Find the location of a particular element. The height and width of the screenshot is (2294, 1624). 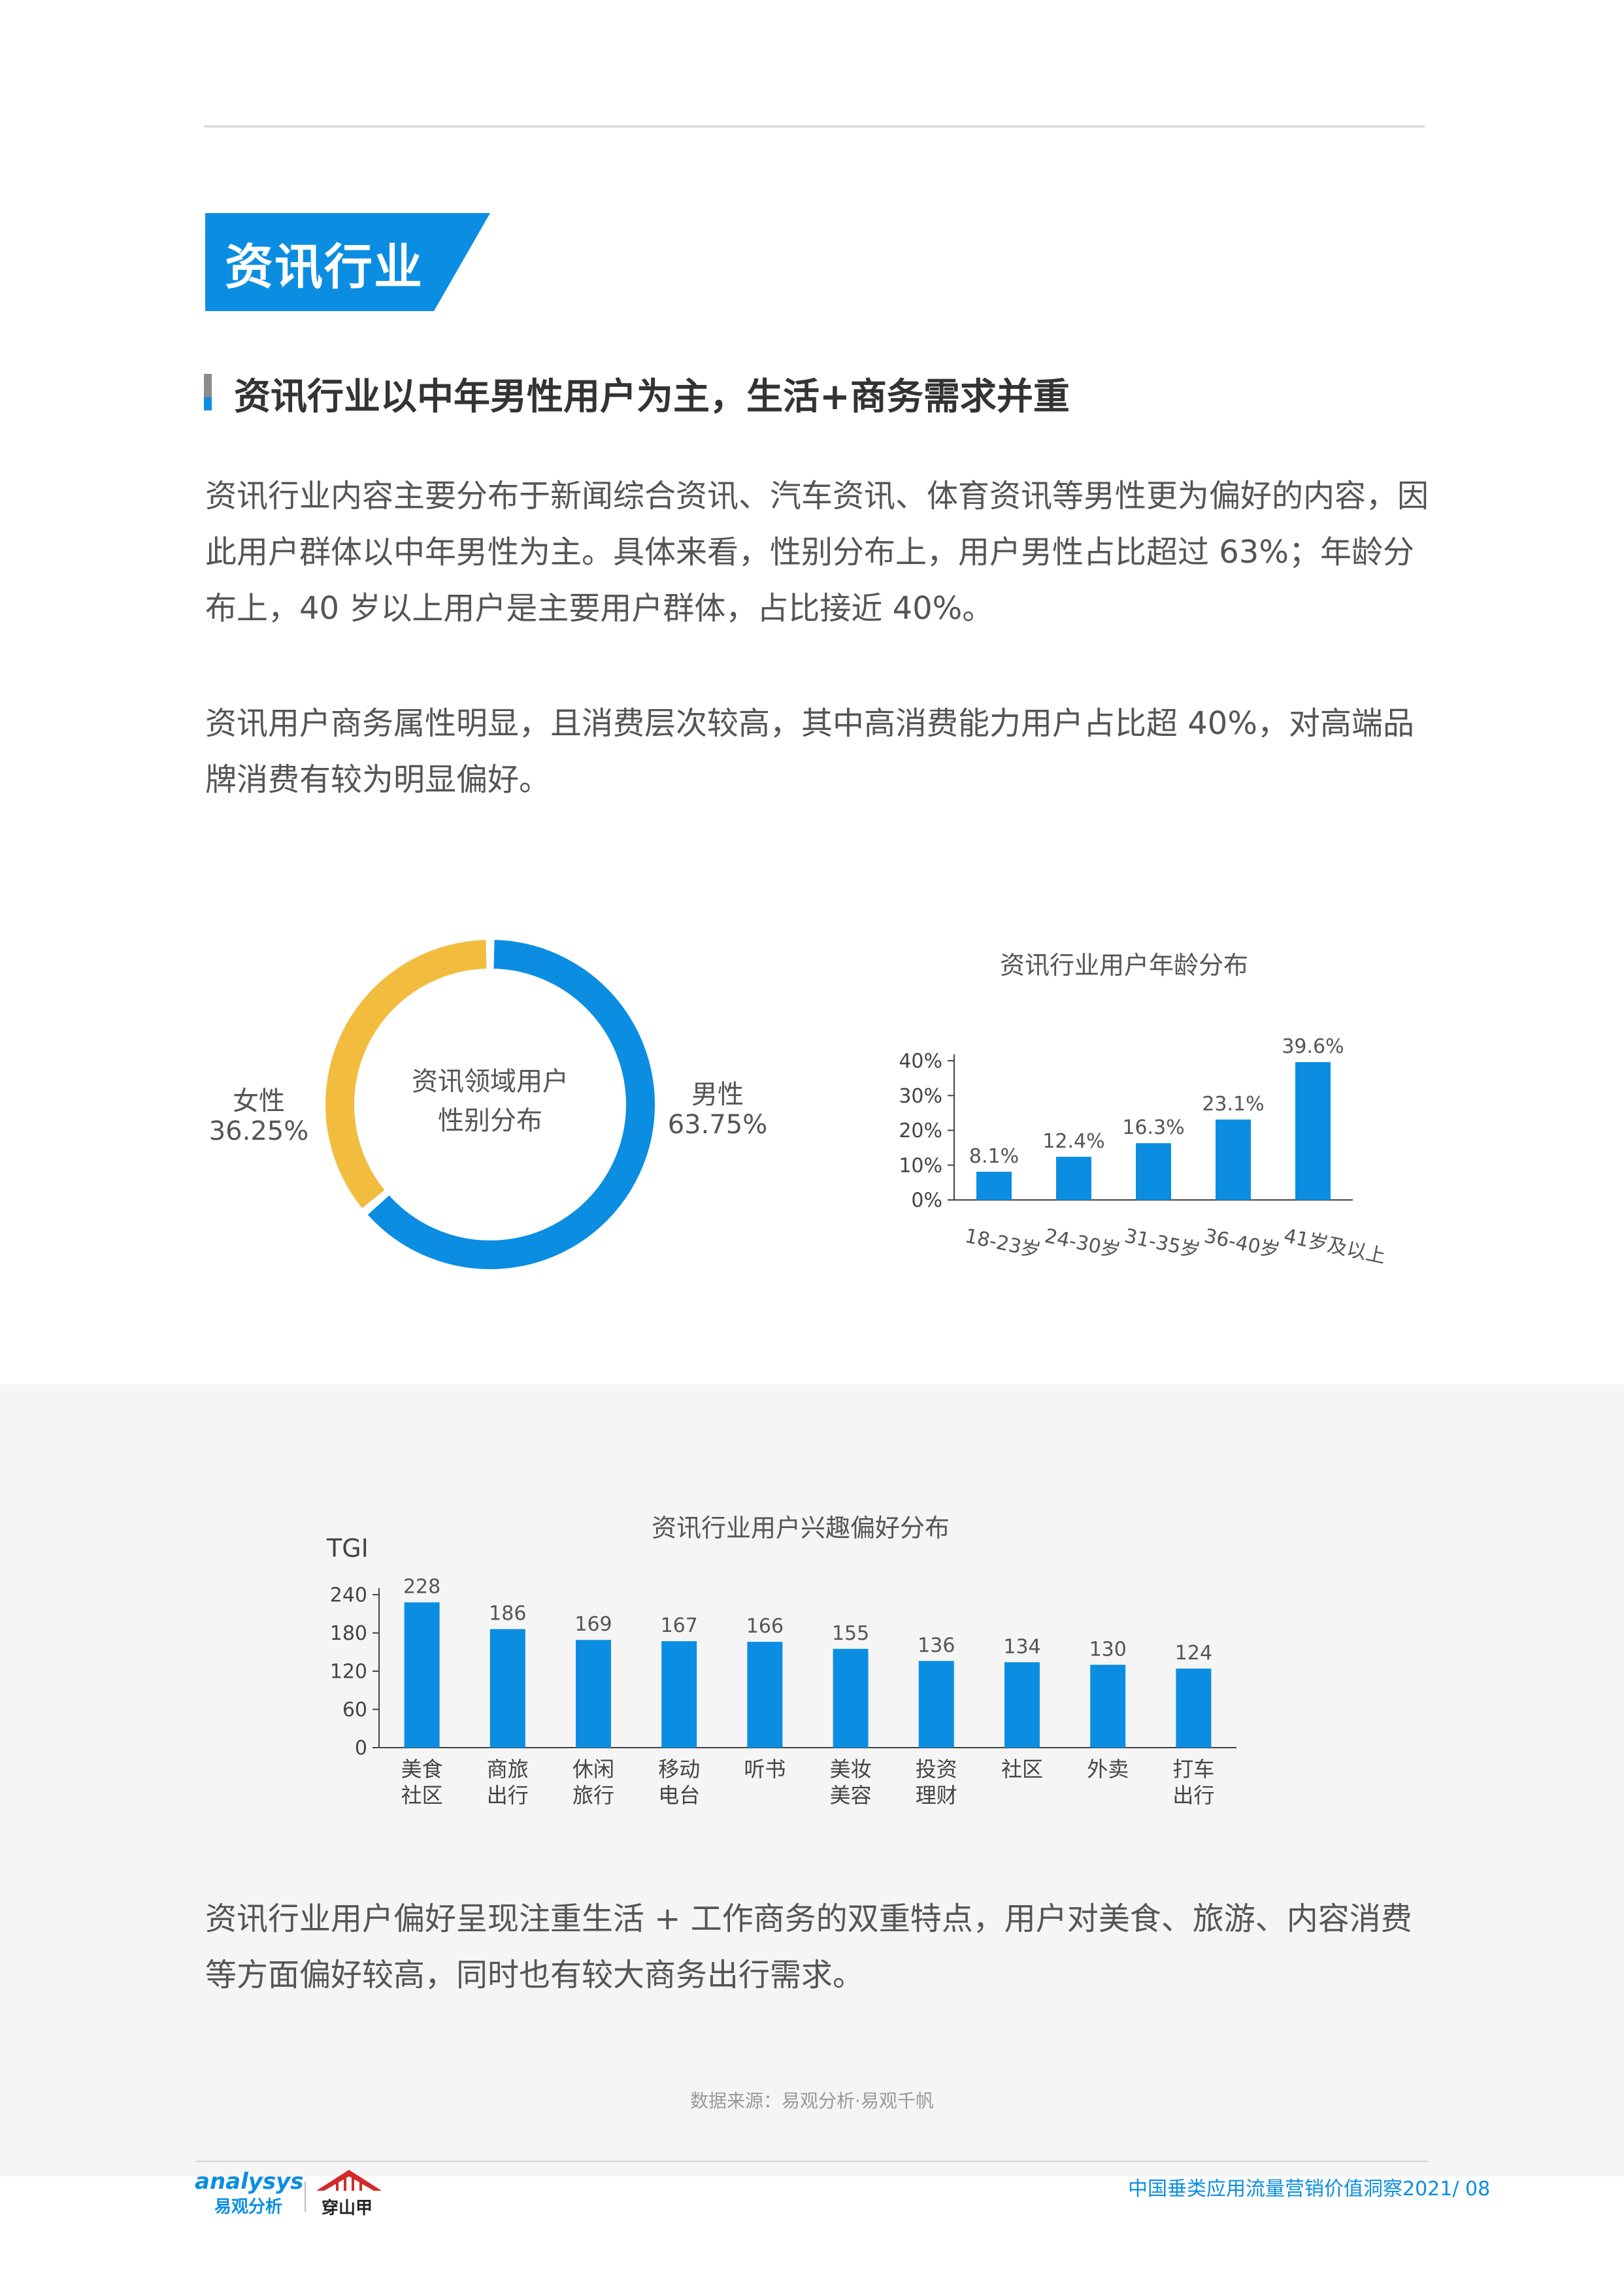

interest-category-label: 理财 is located at coordinates (936, 1795).